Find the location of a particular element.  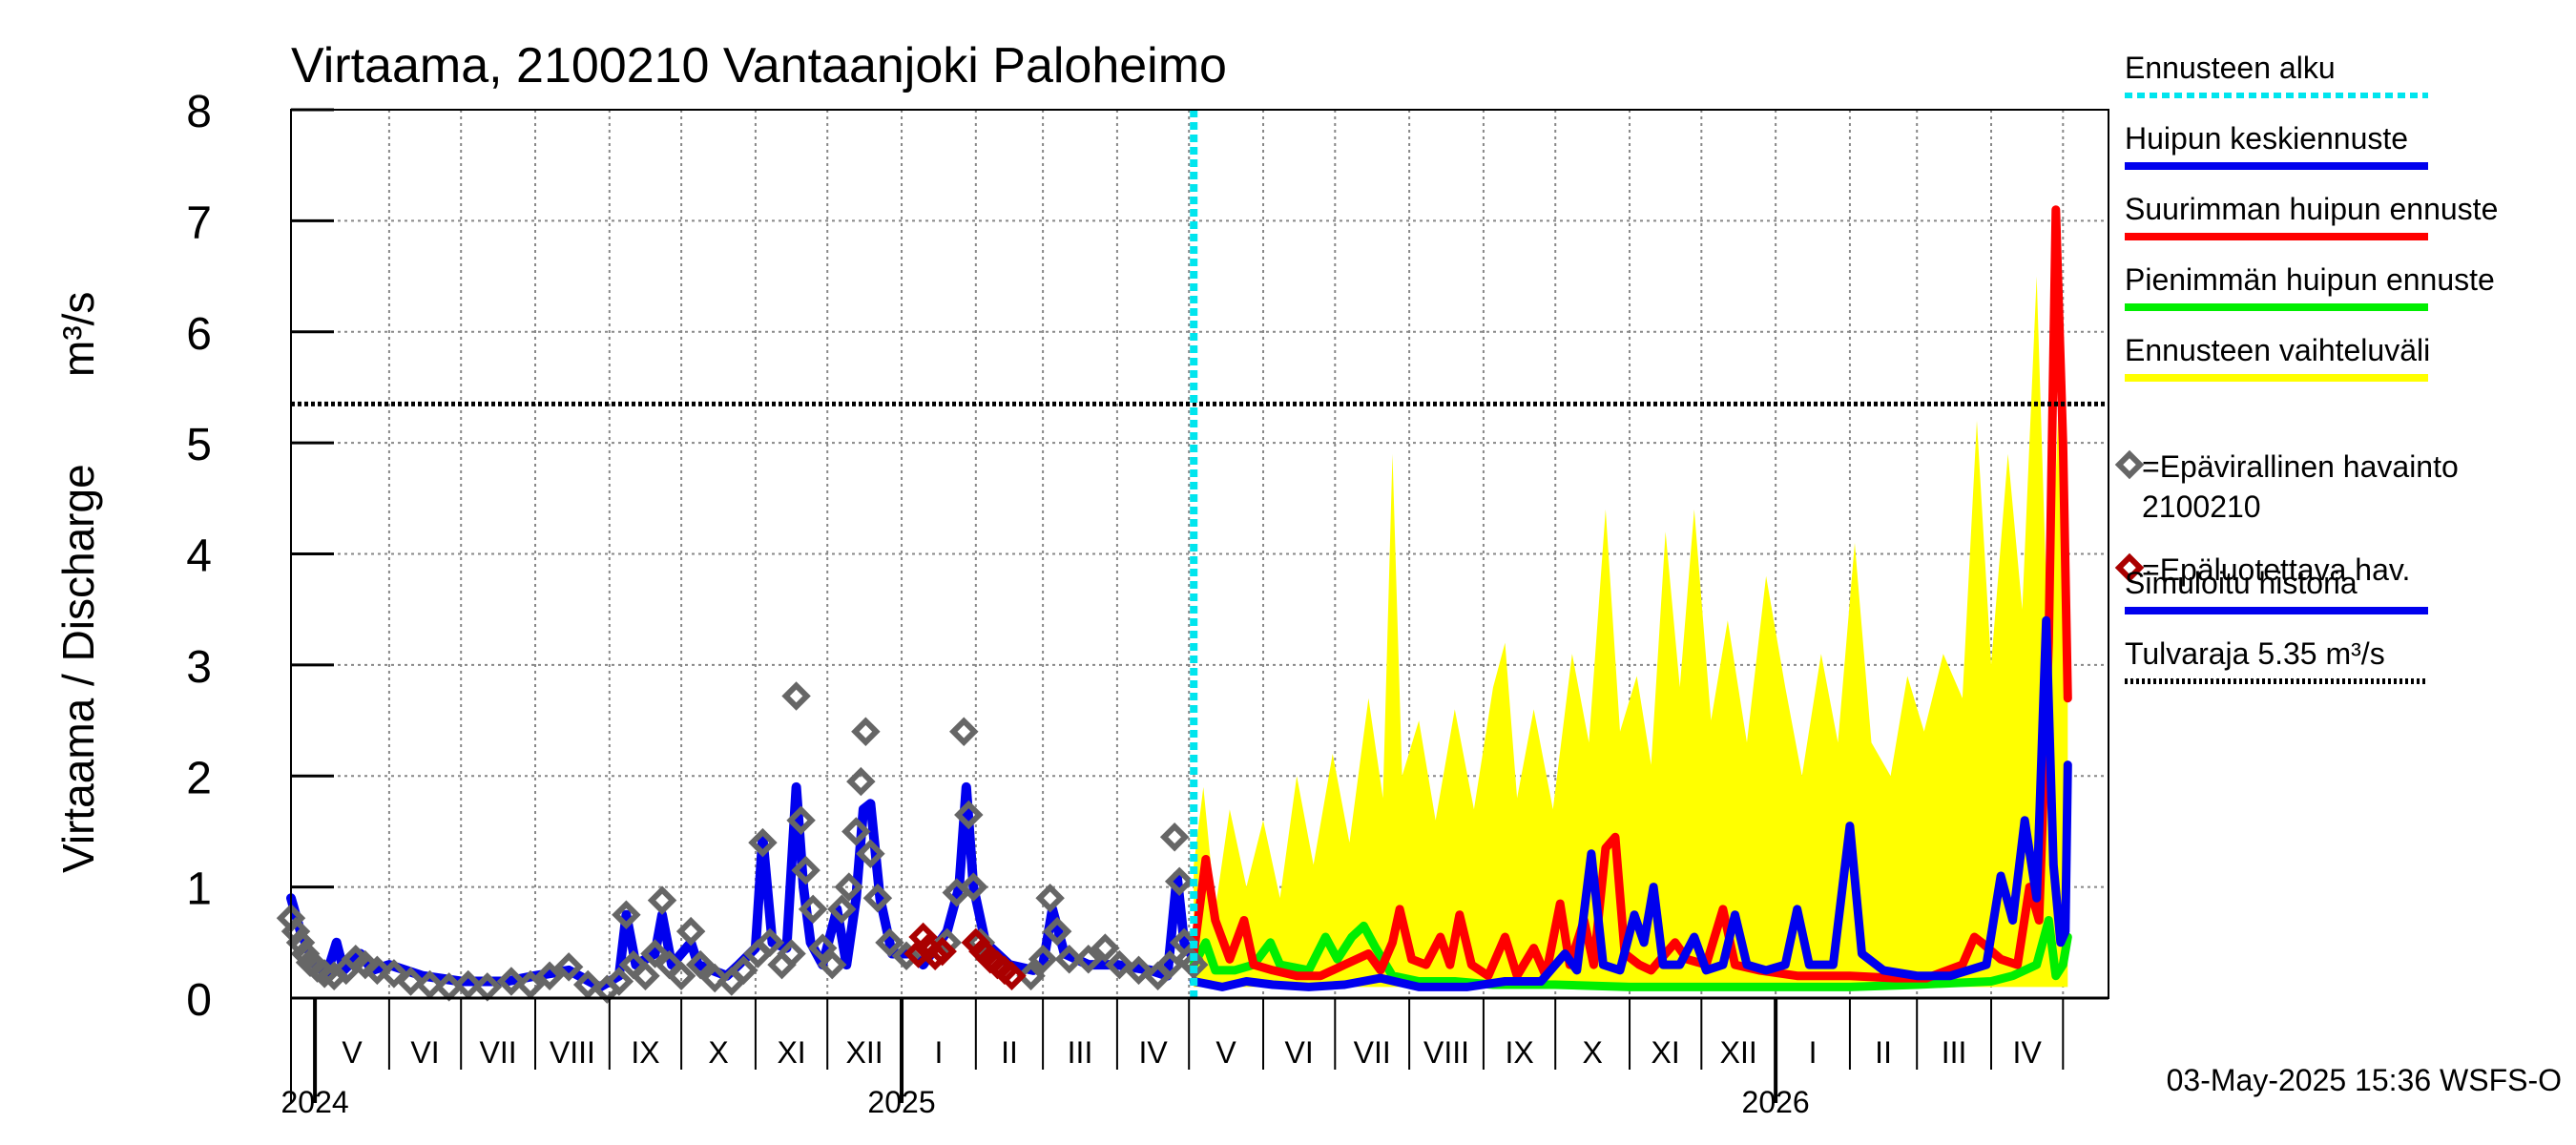

y-axis-unit: m³/s is located at coordinates (78, 335).